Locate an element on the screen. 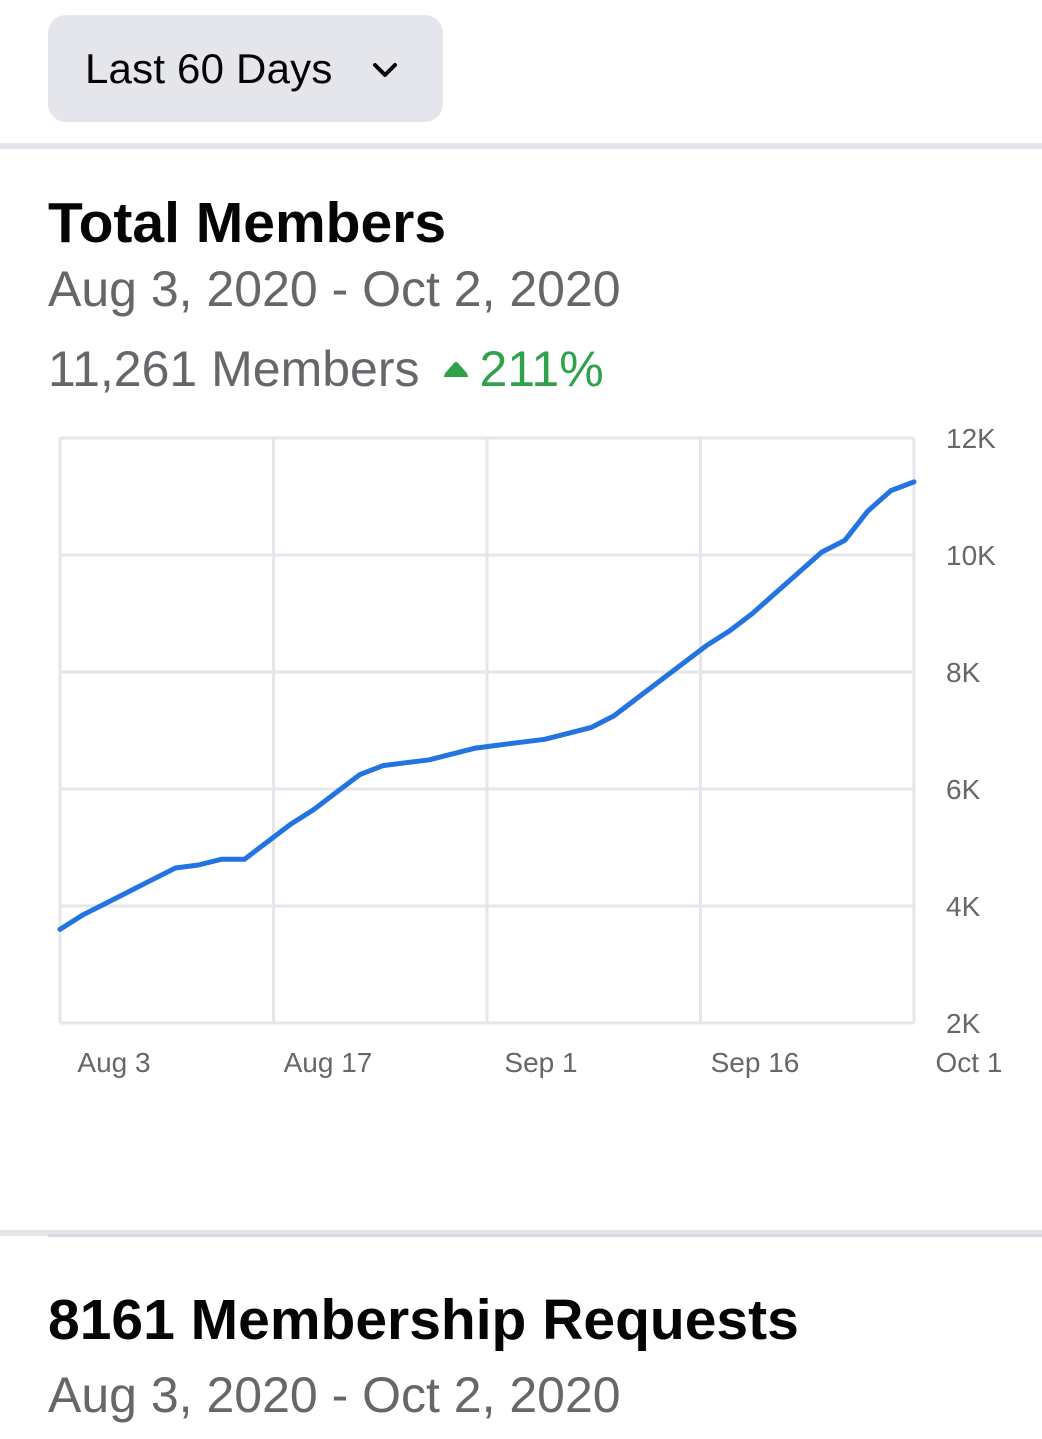  members-summary: 11,261 Members 211% is located at coordinates (326, 369).